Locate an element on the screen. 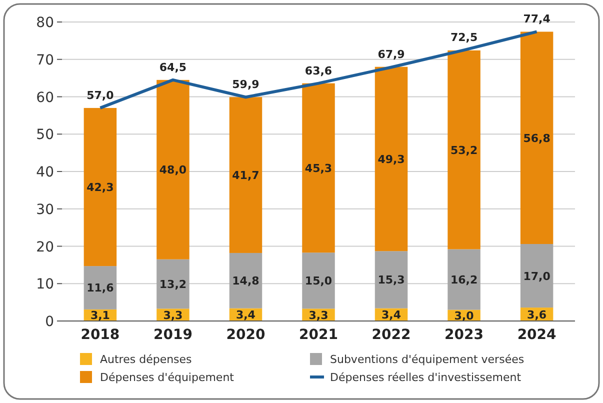 This screenshot has height=403, width=603. data-label: 77,4 is located at coordinates (537, 19).